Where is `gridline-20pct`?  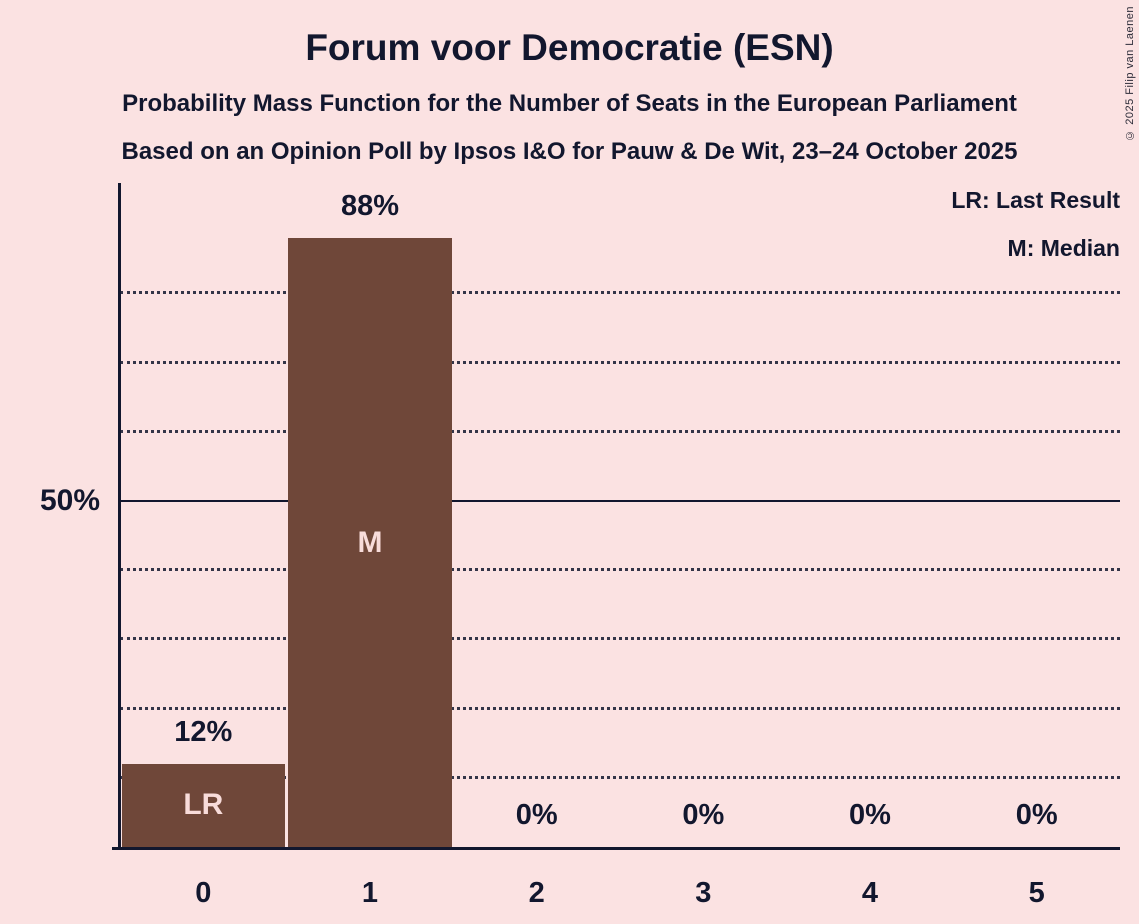 gridline-20pct is located at coordinates (620, 708).